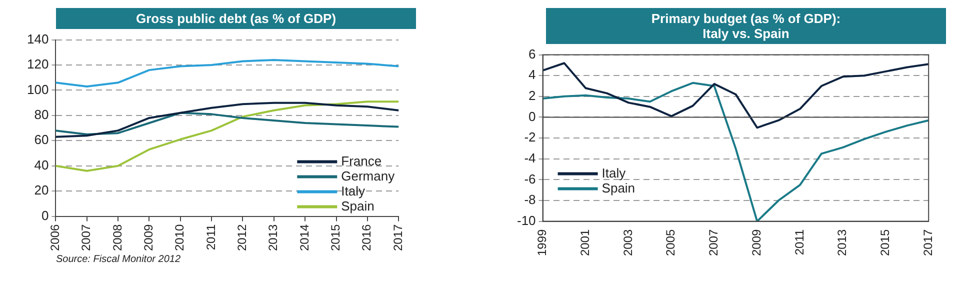  Describe the element at coordinates (41, 114) in the screenshot. I see `y-tick-label: 80` at that location.